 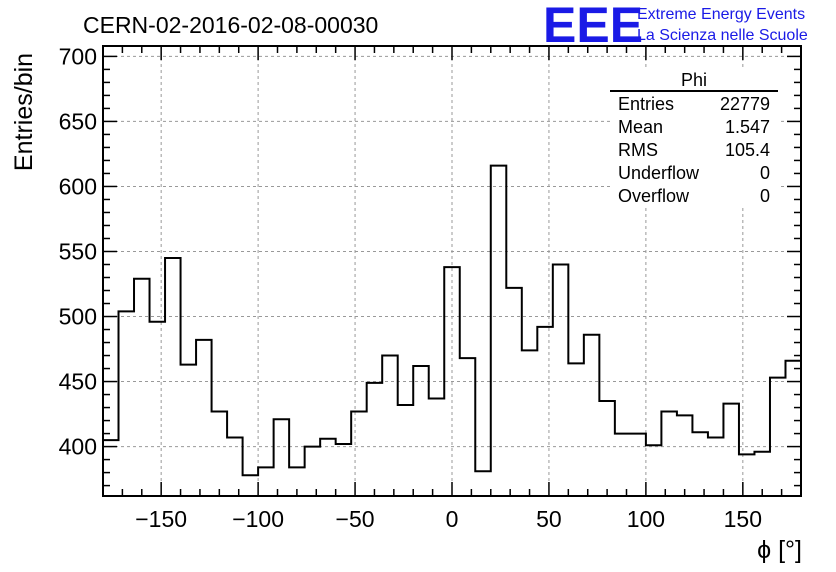 What do you see at coordinates (593, 26) in the screenshot?
I see `eee-logo: EEE` at bounding box center [593, 26].